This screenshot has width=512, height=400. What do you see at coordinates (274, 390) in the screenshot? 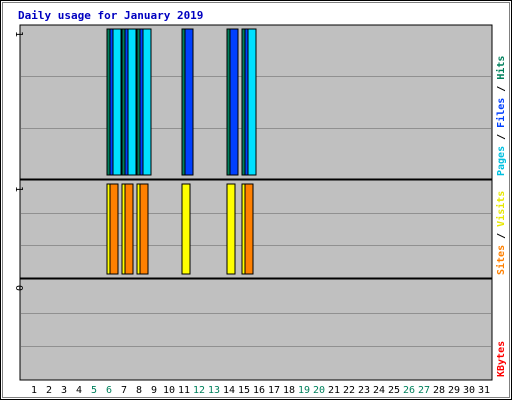
I see `x-tick-label-17: 17` at bounding box center [274, 390].